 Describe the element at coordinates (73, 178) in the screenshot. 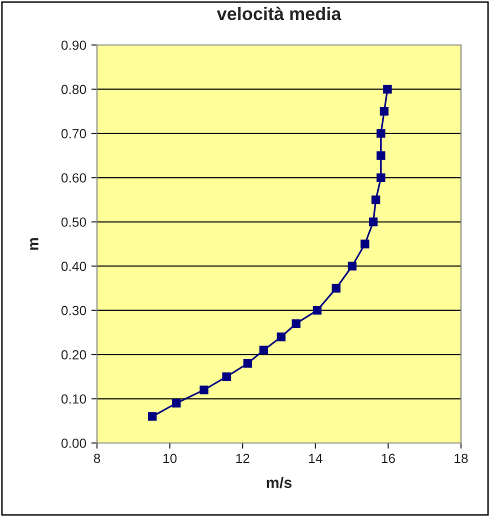

I see `y-tick-label: 0.60` at that location.